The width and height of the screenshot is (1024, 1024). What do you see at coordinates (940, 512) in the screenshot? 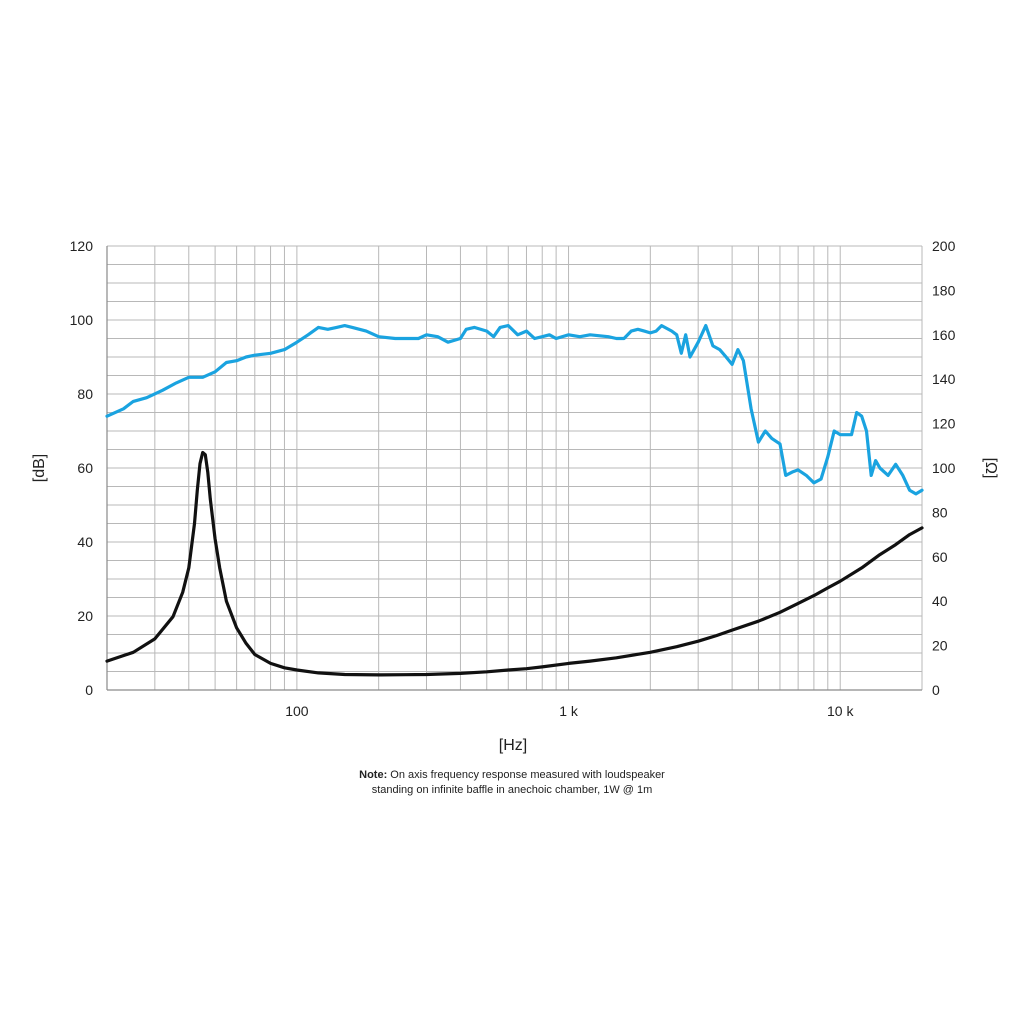
I see `y-tick-label-right: 80` at bounding box center [940, 512].